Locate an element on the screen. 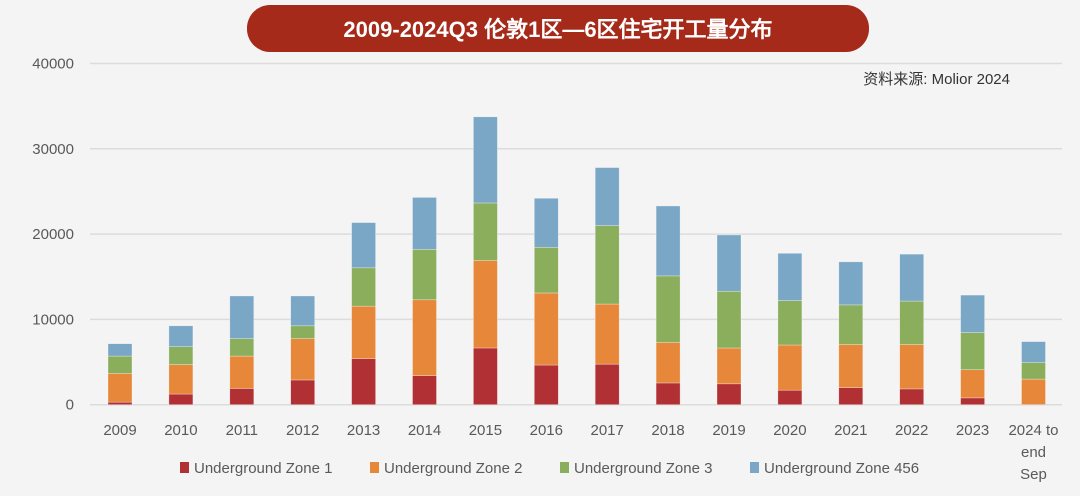 This screenshot has width=1080, height=496. x-tick-label: Sep is located at coordinates (1033, 474).